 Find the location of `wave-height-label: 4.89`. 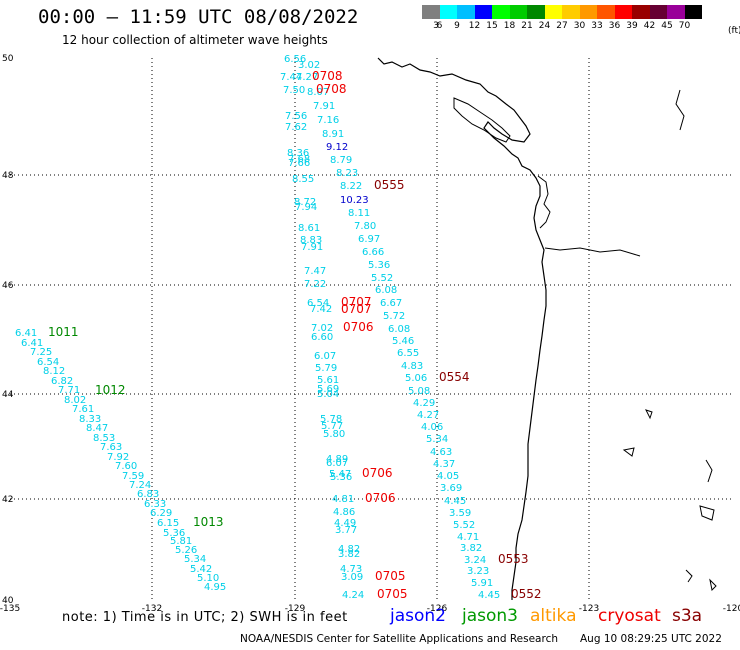

wave-height-label: 4.89 is located at coordinates (337, 459).